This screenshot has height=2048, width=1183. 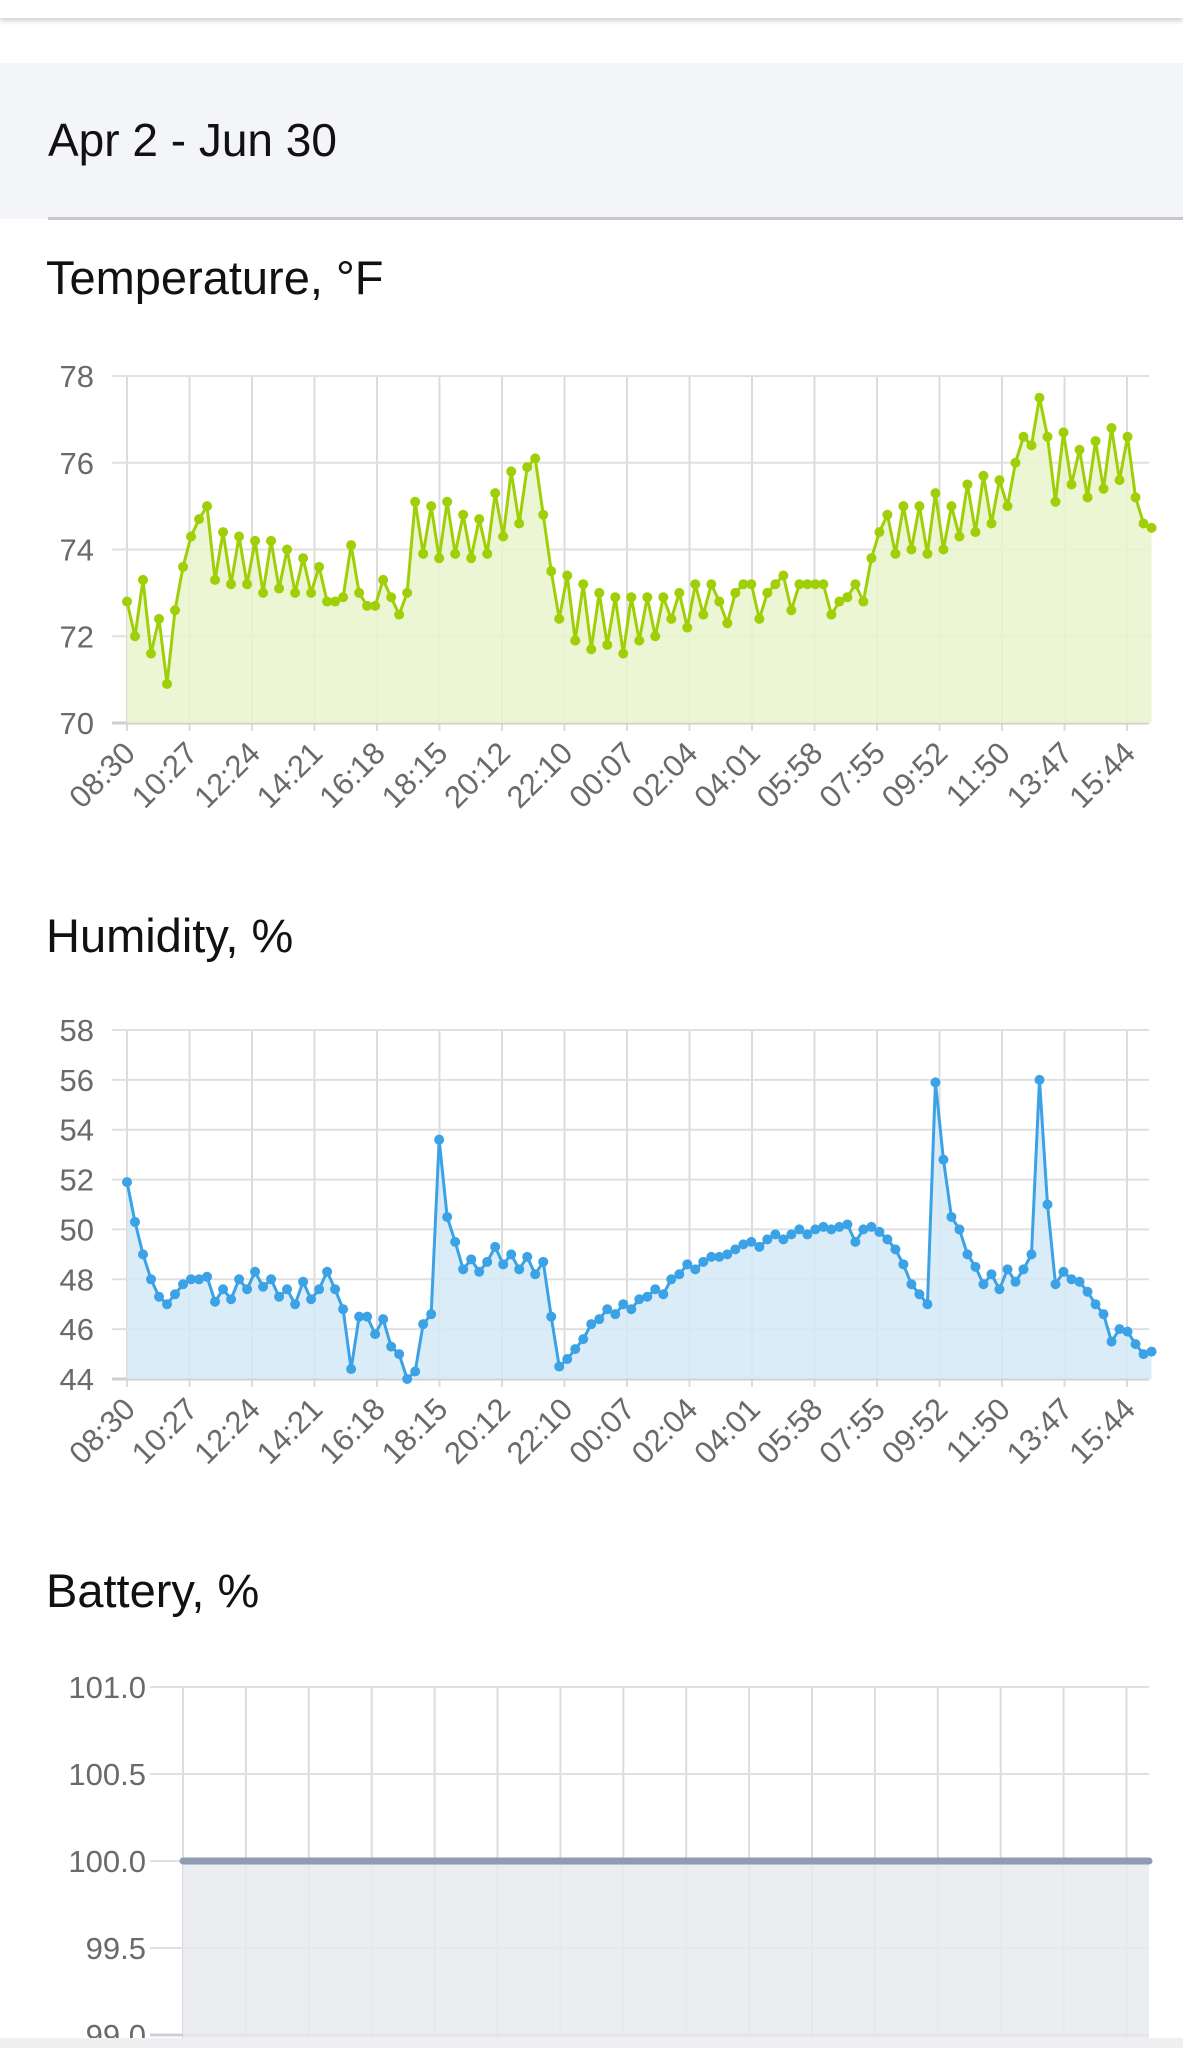 I want to click on temperature-y-tick-label: 72, so click(x=77, y=636).